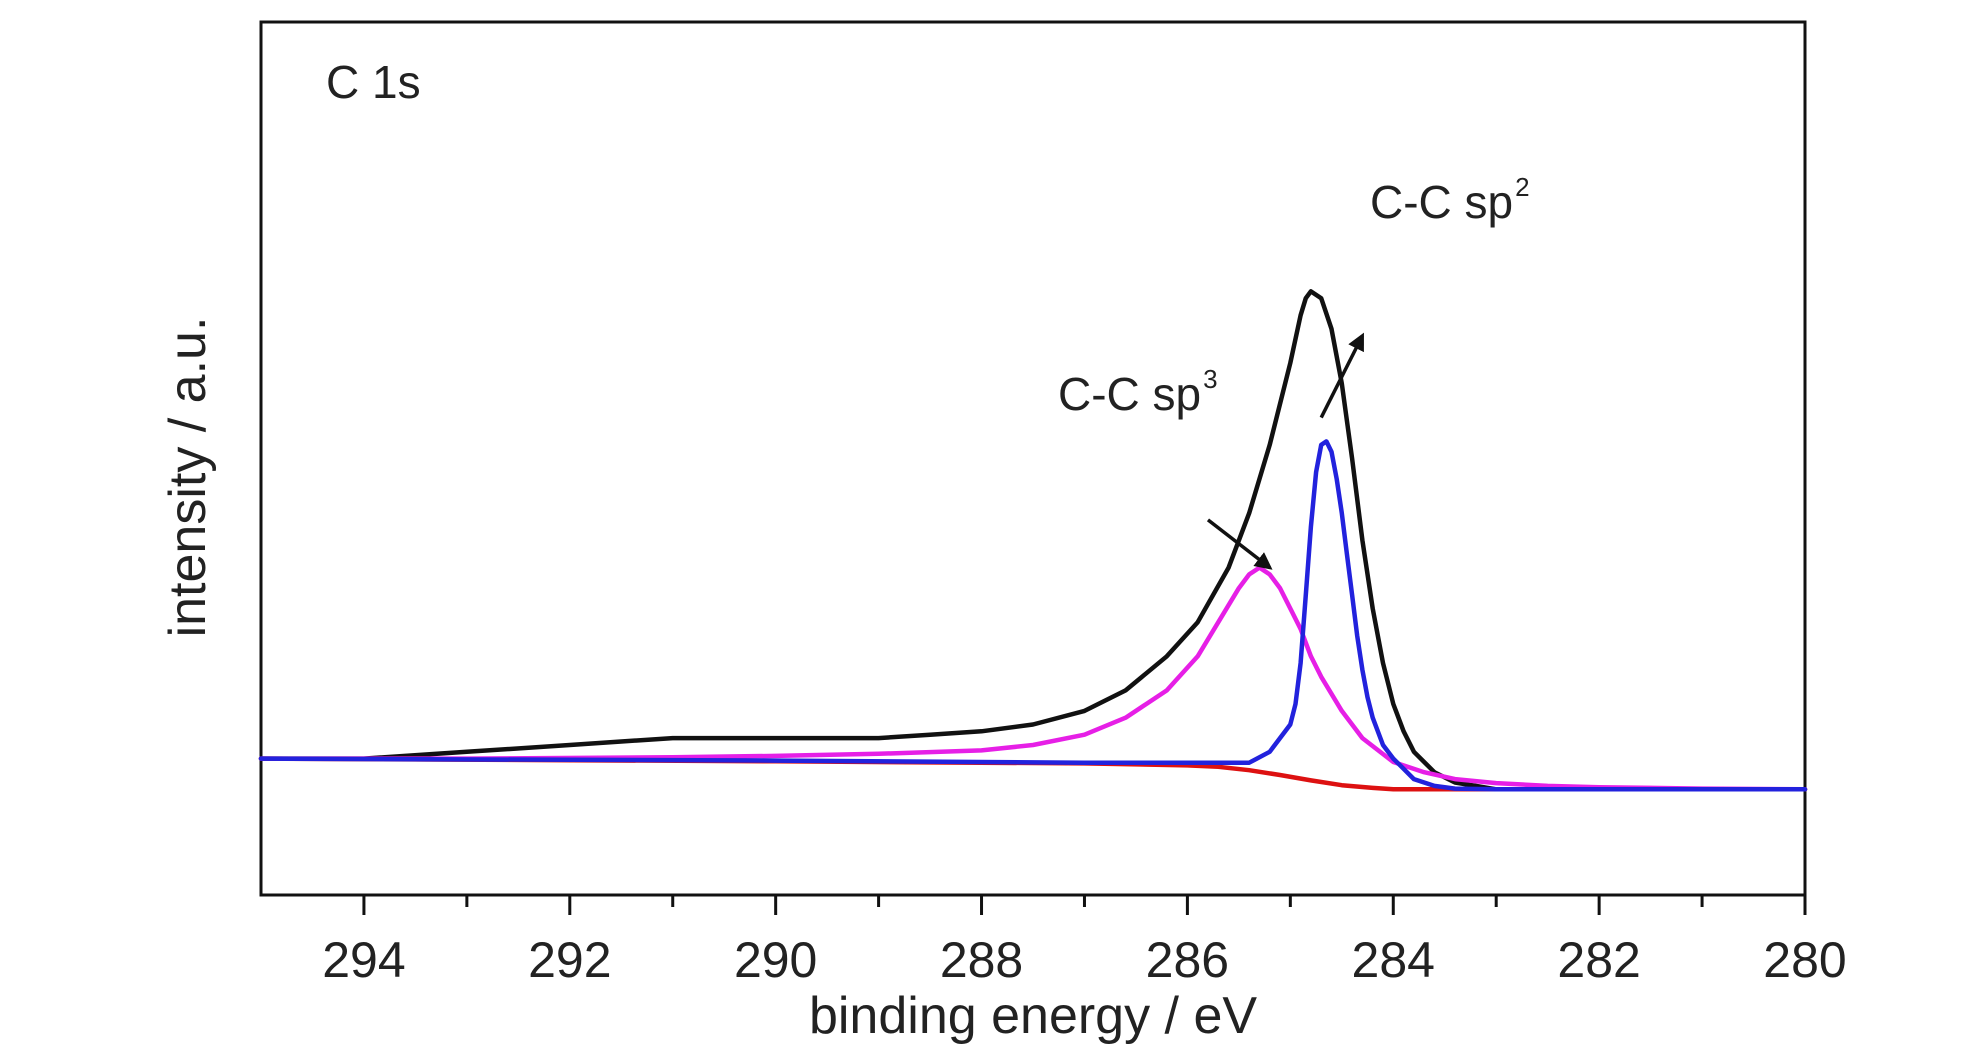 The image size is (1984, 1063). I want to click on x-axis-label: binding energy / eV, so click(1033, 1016).